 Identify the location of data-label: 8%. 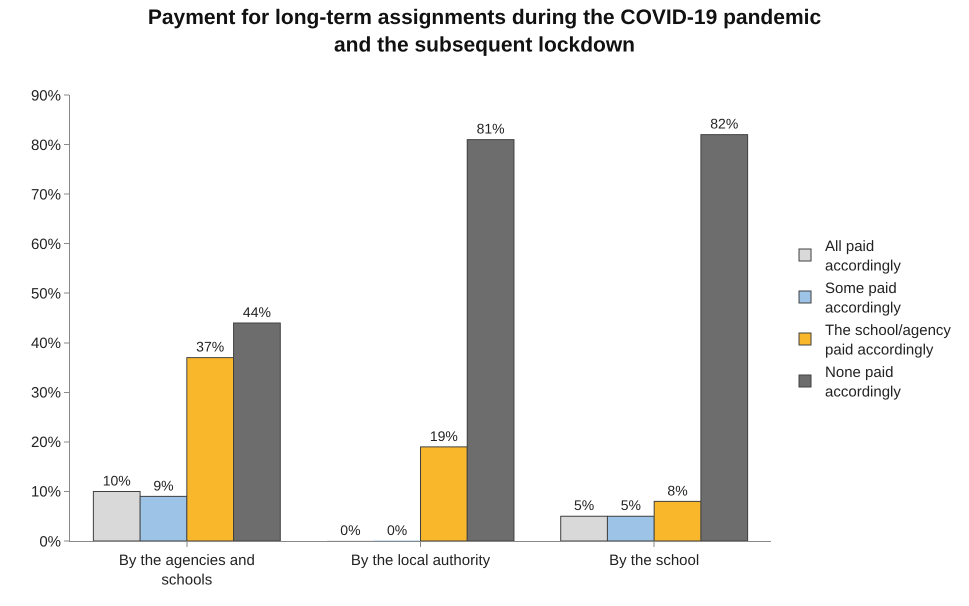
(677, 490).